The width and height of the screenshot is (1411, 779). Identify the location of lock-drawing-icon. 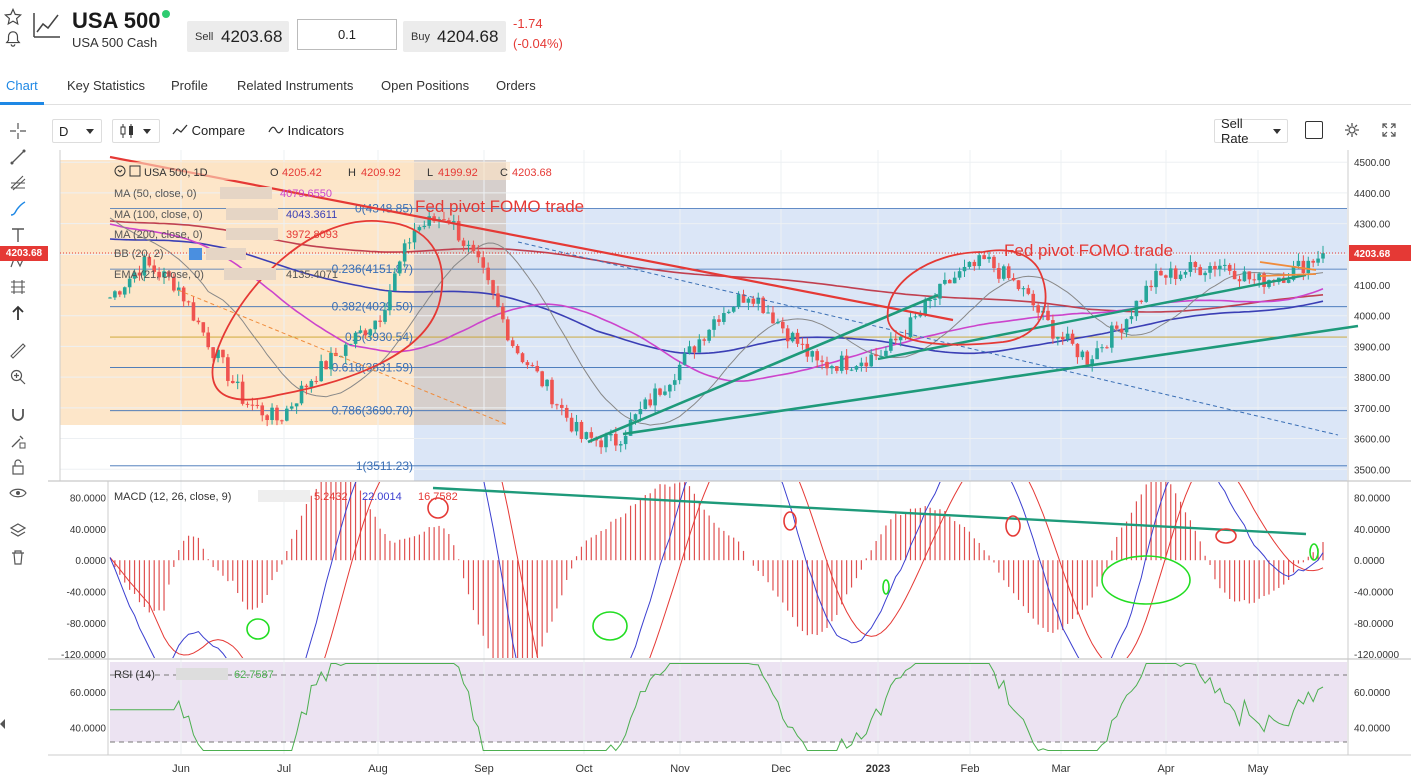
(18, 441).